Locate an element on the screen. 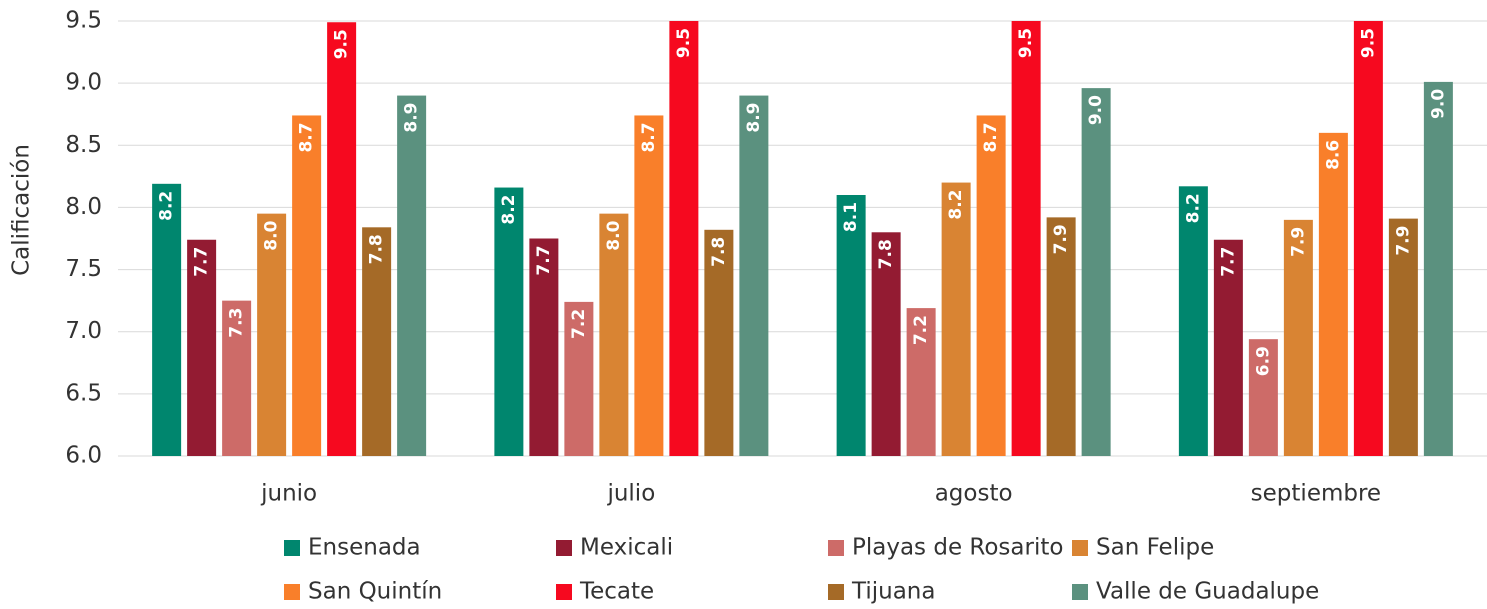 Image resolution: width=1487 pixels, height=609 pixels. y-axis-label: Calificación is located at coordinates (22, 210).